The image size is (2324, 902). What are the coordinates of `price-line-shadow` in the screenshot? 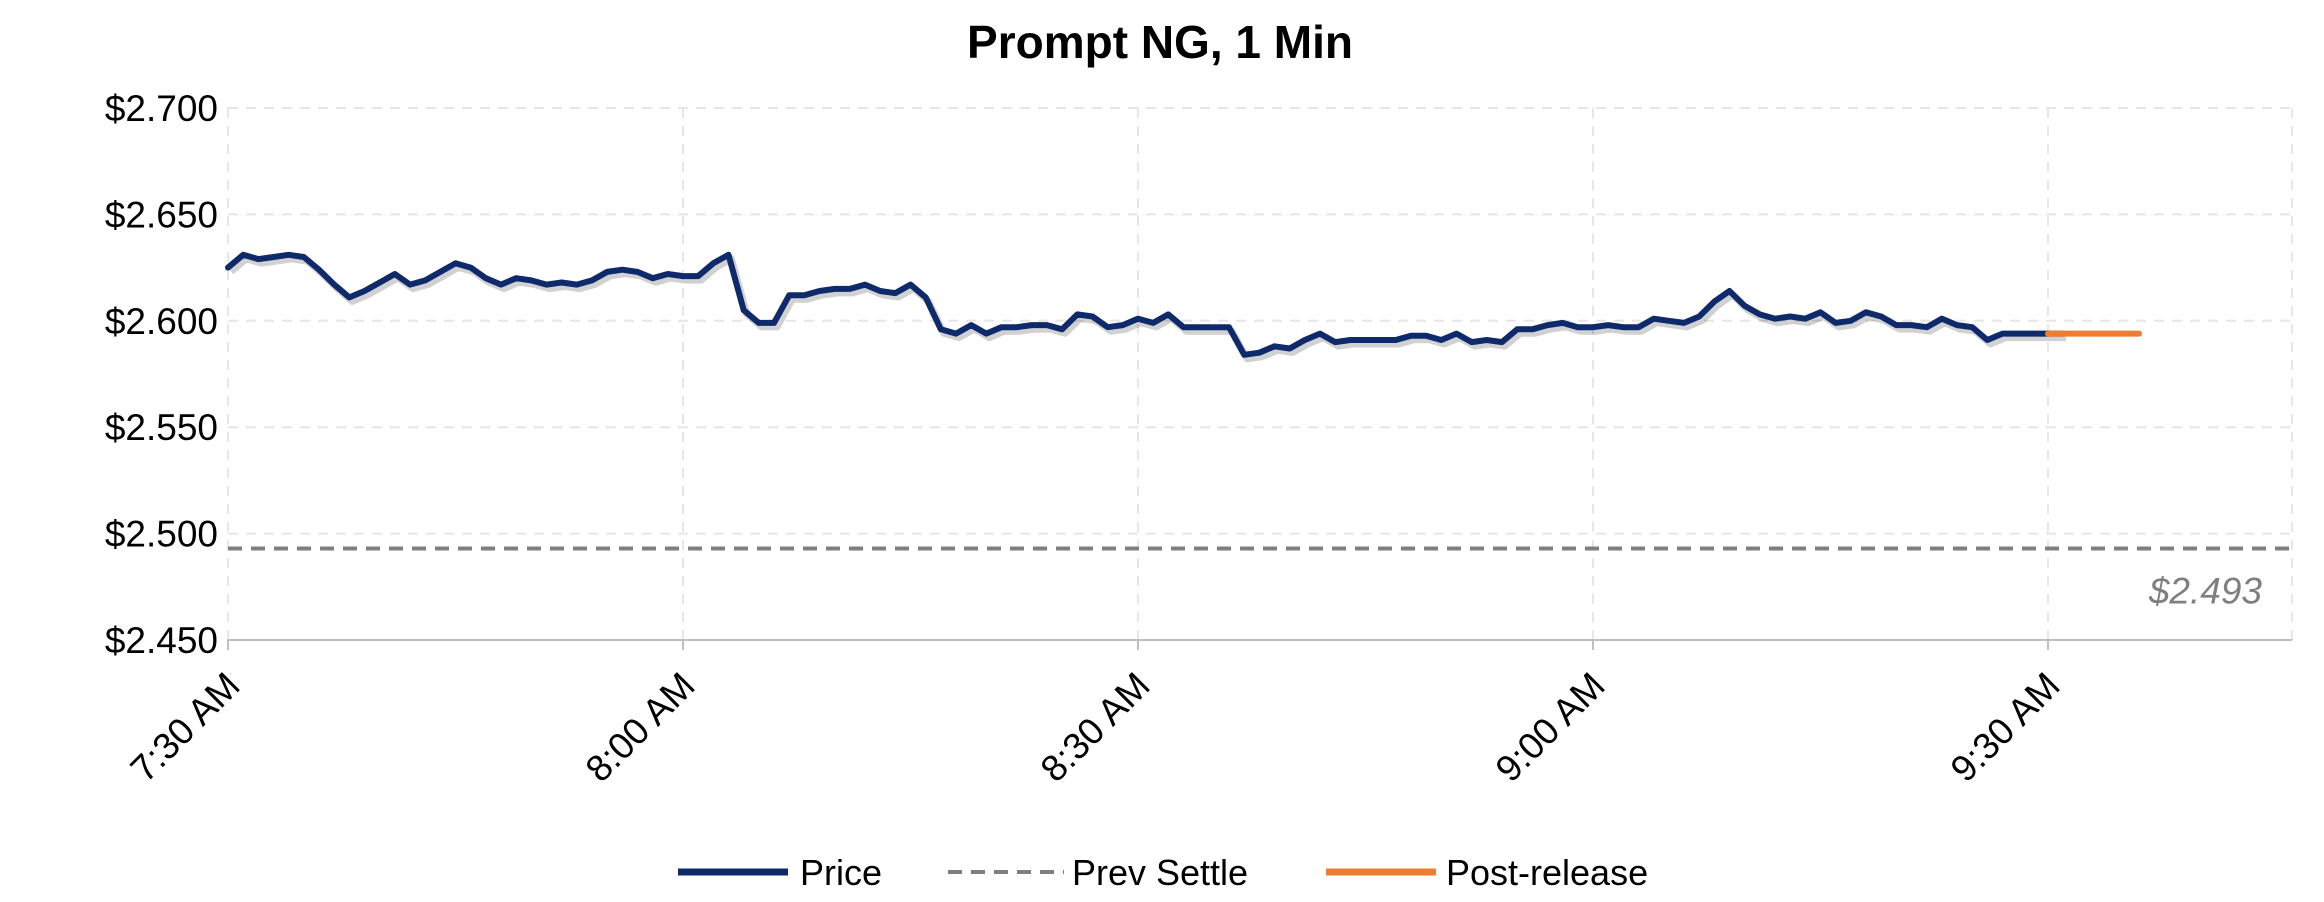 It's located at (1147, 309).